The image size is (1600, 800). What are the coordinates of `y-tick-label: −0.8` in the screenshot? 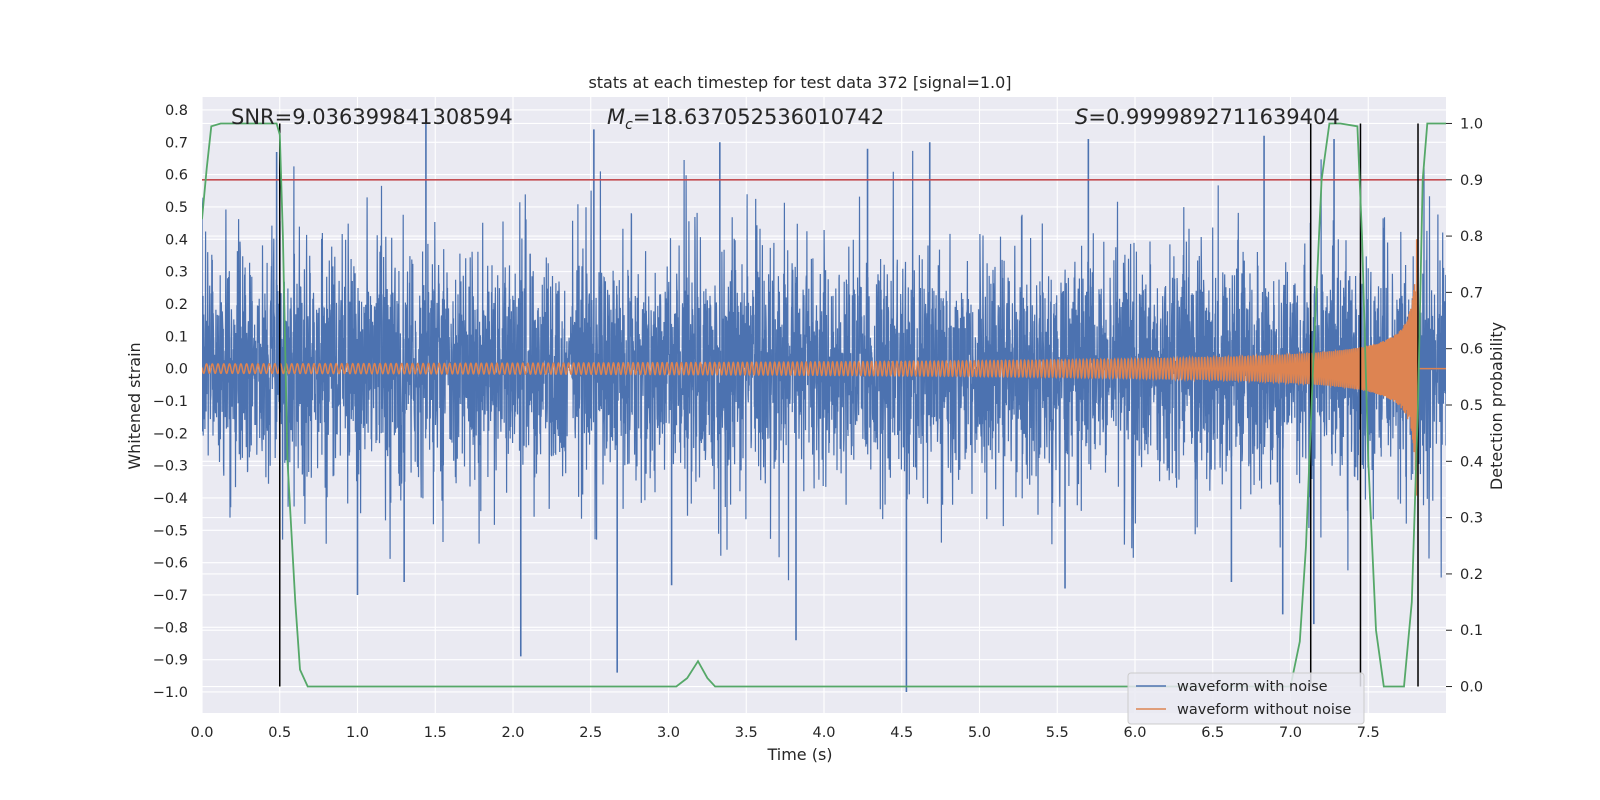 It's located at (170, 628).